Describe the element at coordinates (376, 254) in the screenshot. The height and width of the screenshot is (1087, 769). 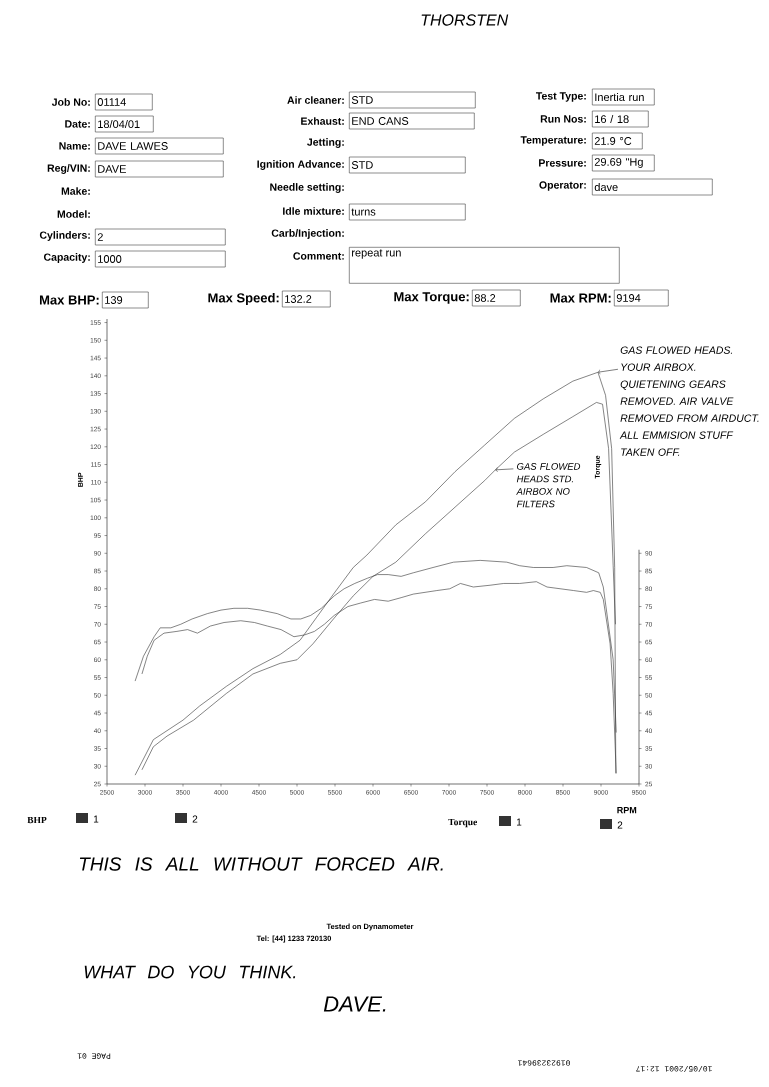
I see `text: repeat run` at that location.